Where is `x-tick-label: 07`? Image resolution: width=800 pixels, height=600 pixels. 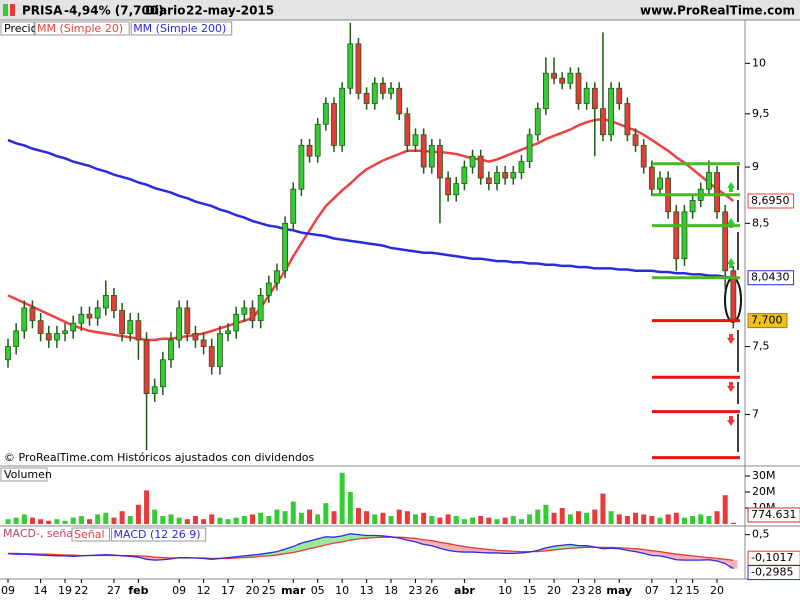 x-tick-label: 07 is located at coordinates (652, 590).